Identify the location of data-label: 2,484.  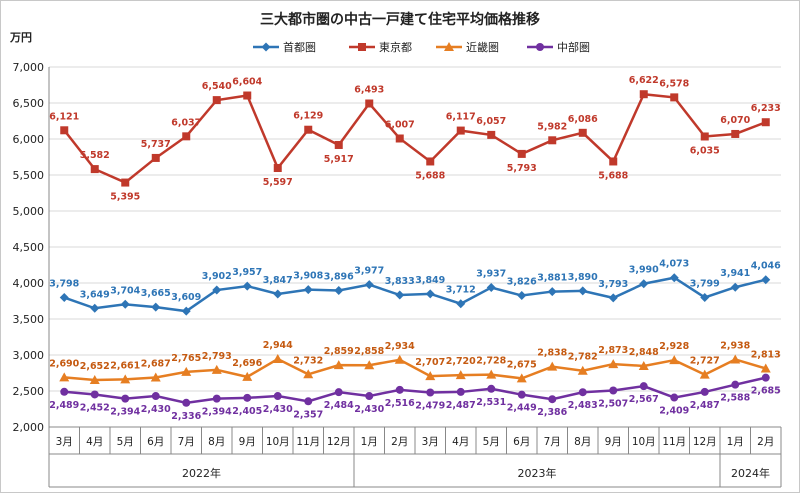
(339, 405).